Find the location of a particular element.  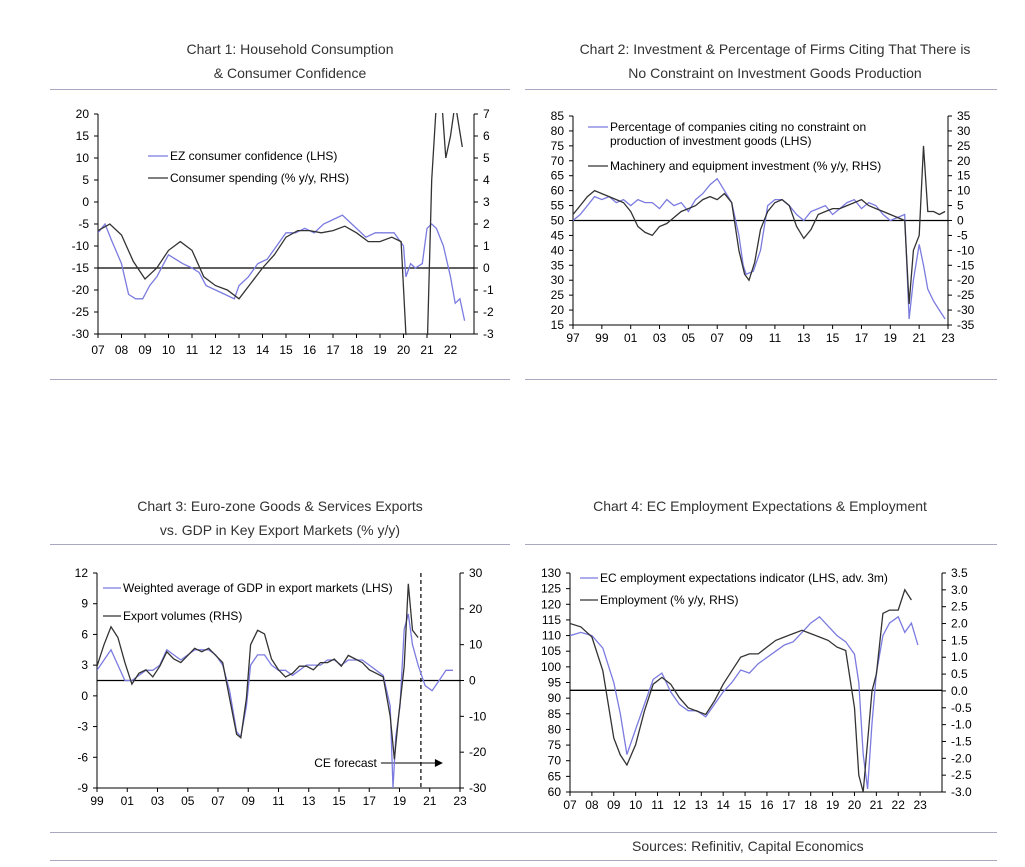

chart-1-right-tick-label: -1 is located at coordinates (488, 290).